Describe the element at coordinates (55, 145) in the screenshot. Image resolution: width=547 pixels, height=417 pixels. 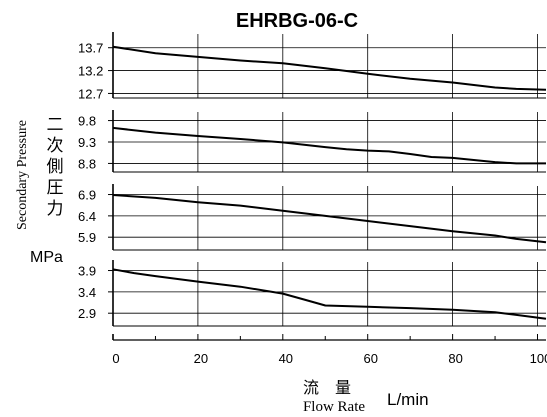
I see `y-axis-label-jp-char: 次` at that location.